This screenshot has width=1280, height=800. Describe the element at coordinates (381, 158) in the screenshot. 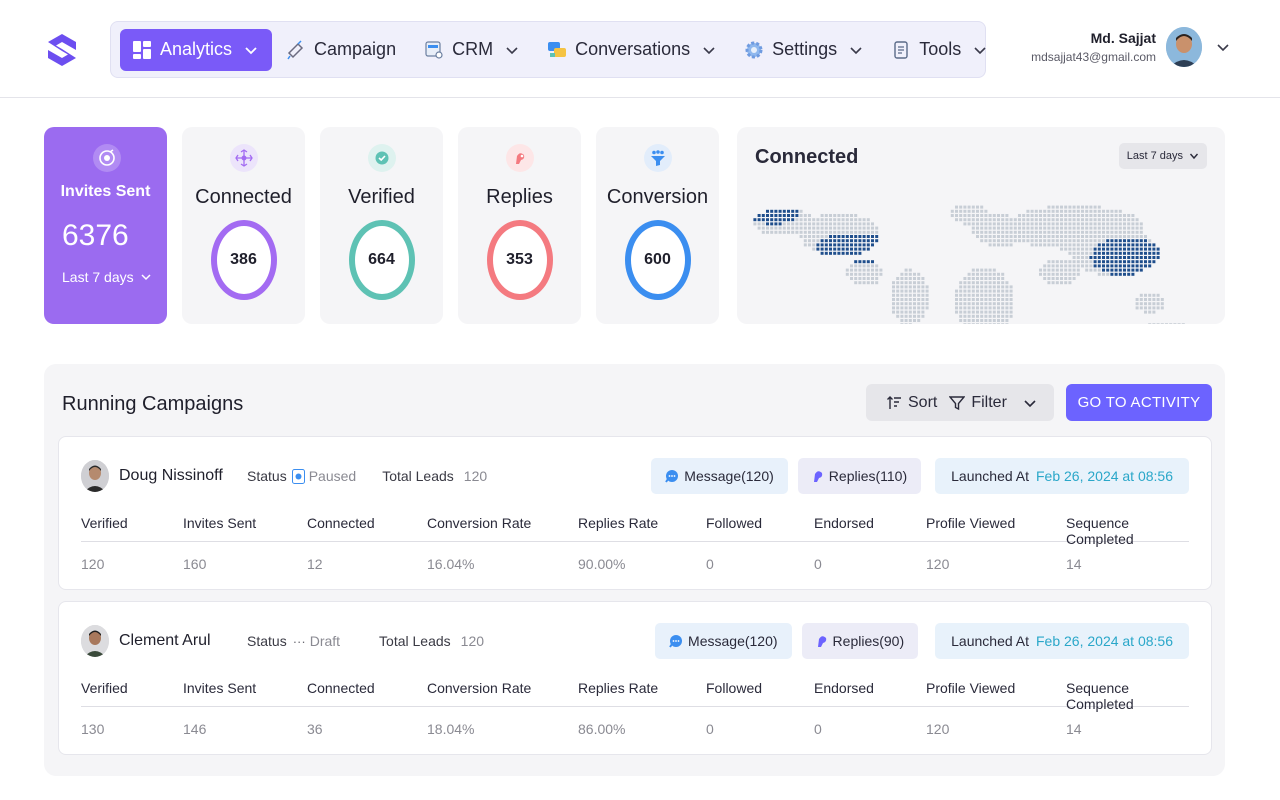

I see `verified-badge-icon` at that location.